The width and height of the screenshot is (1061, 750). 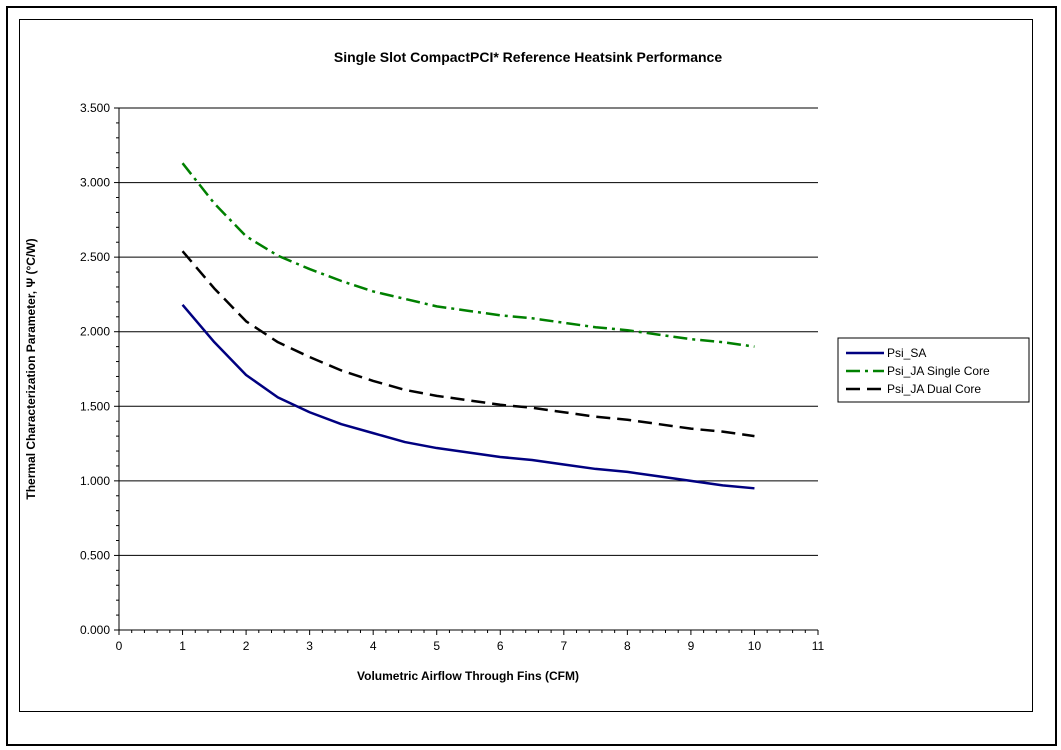 What do you see at coordinates (373, 646) in the screenshot?
I see `x-tick-label: 4` at bounding box center [373, 646].